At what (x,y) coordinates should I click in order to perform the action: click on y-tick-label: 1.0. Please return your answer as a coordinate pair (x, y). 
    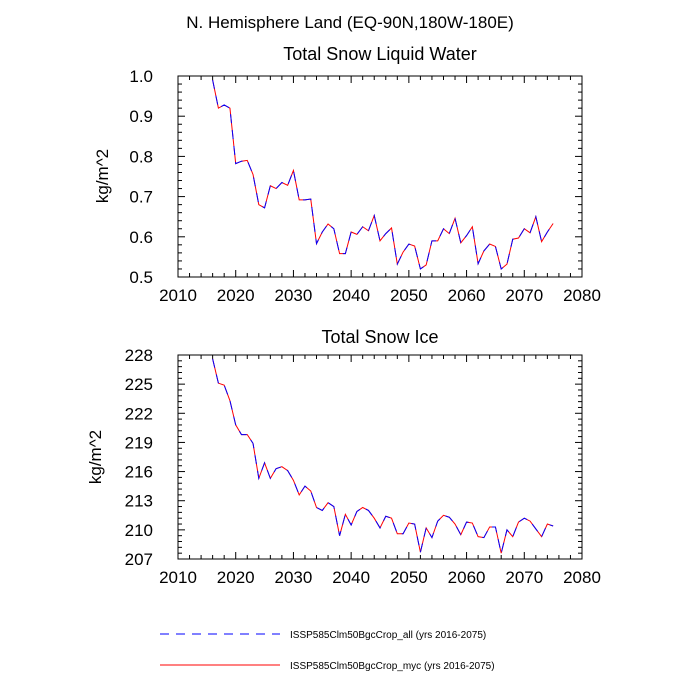
    Looking at the image, I should click on (141, 76).